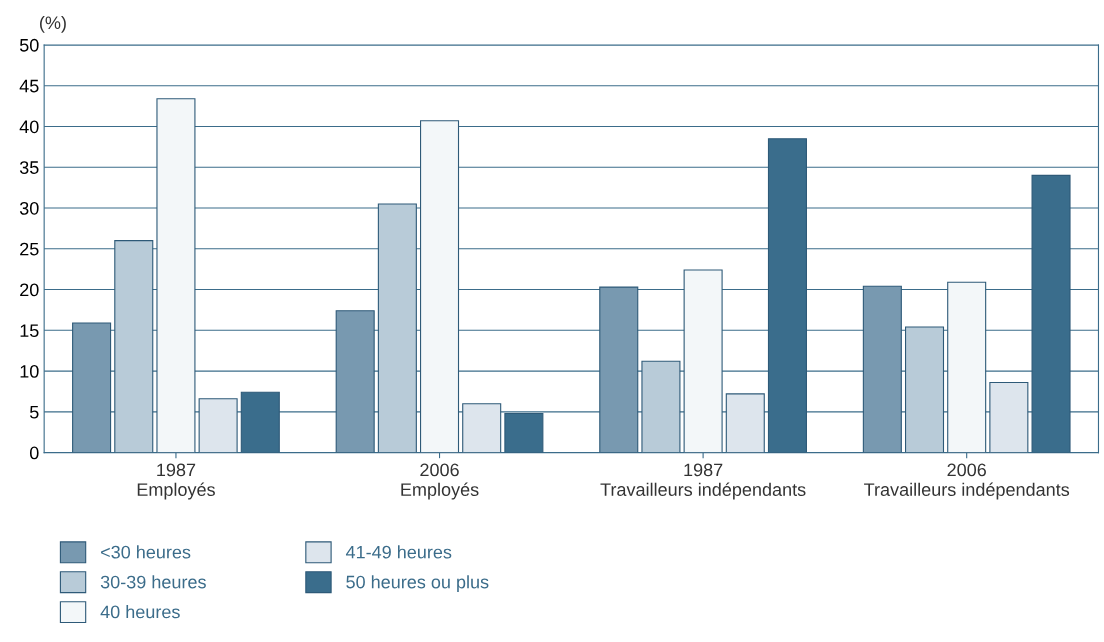 The width and height of the screenshot is (1104, 642). I want to click on x-tick-label: 2006 Employés, so click(440, 481).